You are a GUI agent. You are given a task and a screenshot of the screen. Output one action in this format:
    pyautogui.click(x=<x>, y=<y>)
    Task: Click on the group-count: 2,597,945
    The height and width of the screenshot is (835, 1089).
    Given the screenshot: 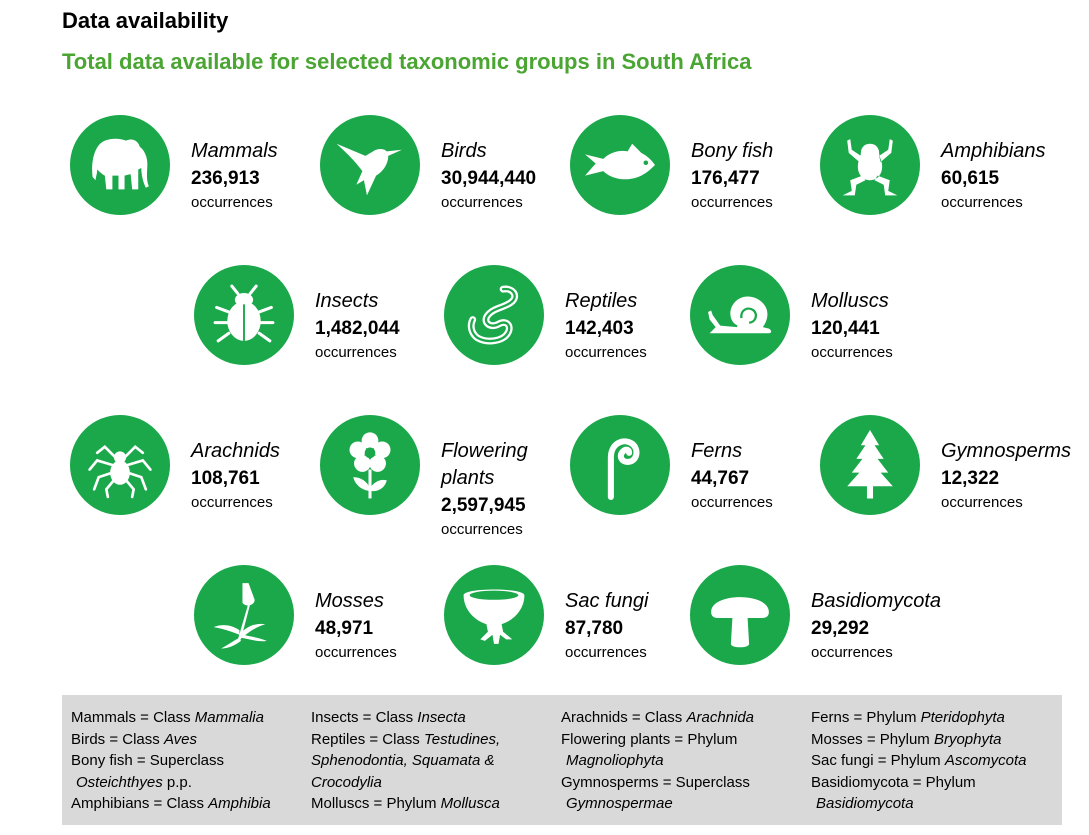 What is the action you would take?
    pyautogui.click(x=483, y=505)
    